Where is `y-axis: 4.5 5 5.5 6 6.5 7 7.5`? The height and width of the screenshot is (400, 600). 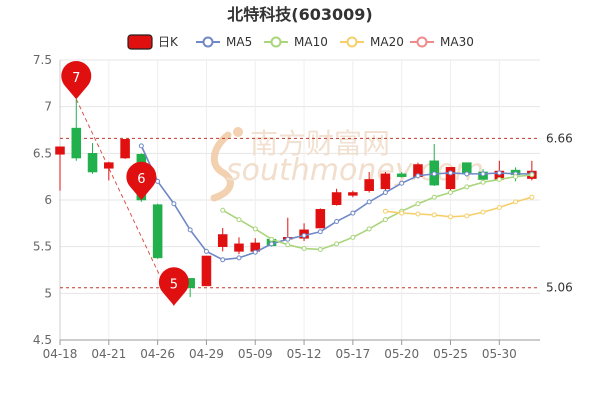
y-axis: 4.5 5 5.5 6 6.5 7 7.5 is located at coordinates (47, 200).